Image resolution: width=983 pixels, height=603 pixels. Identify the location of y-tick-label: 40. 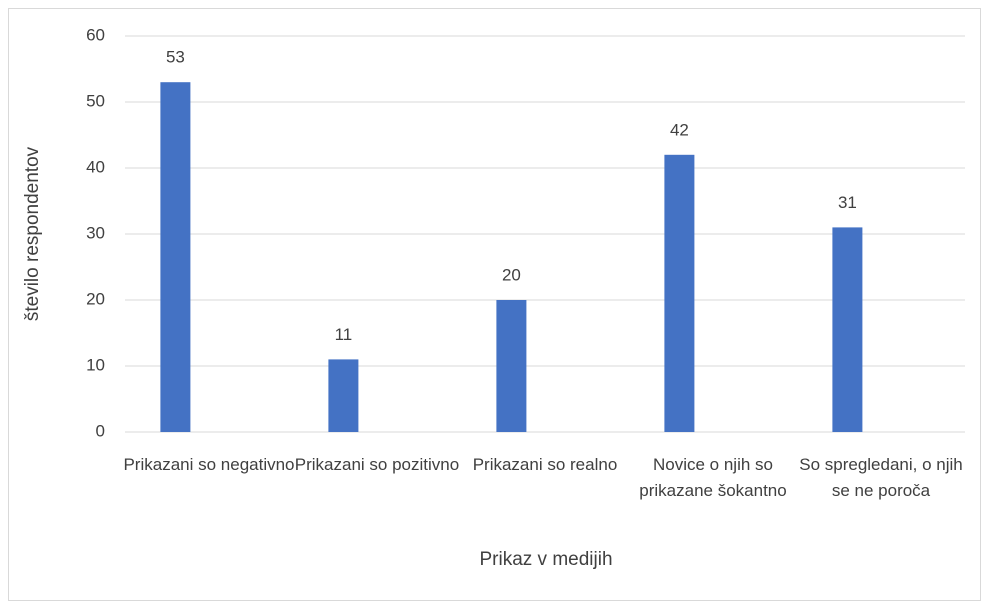
(95, 166).